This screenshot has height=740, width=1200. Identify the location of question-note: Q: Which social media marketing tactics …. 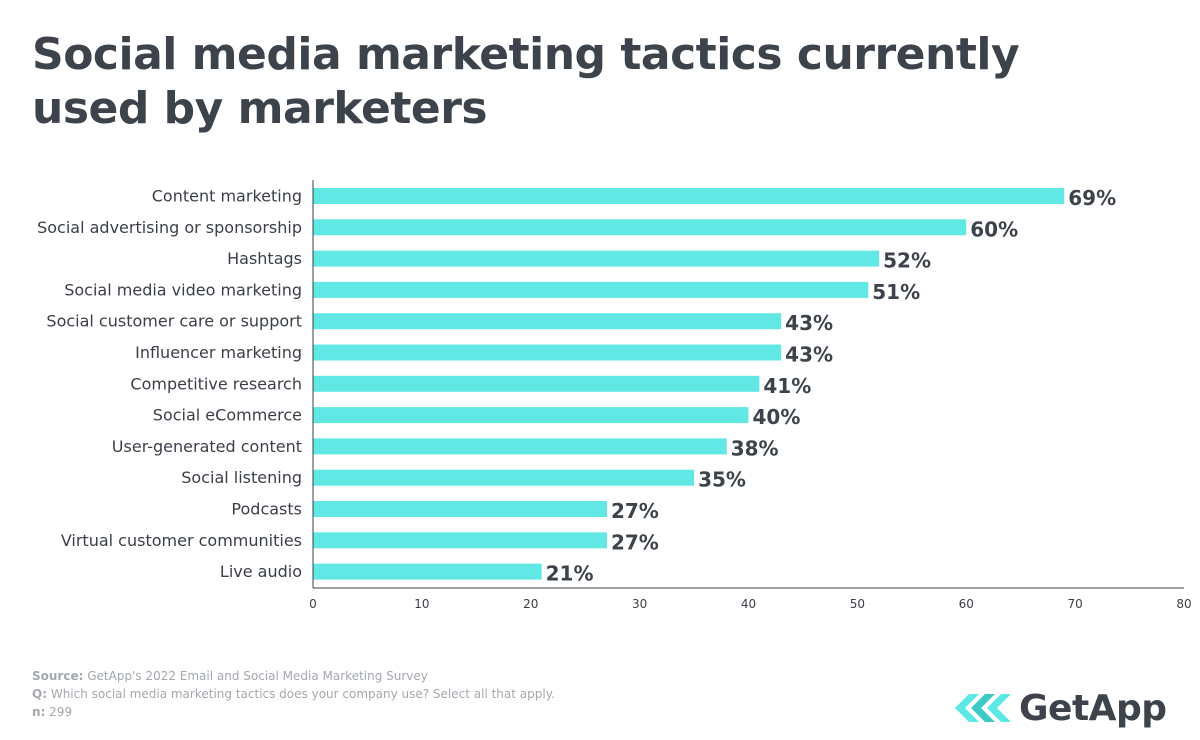
(293, 694).